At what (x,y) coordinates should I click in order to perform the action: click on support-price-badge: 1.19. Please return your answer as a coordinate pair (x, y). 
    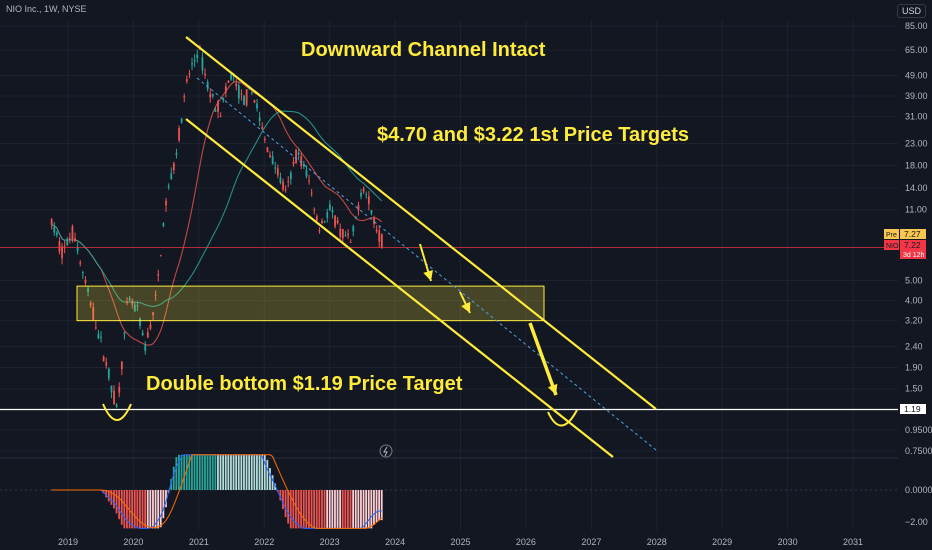
    Looking at the image, I should click on (913, 409).